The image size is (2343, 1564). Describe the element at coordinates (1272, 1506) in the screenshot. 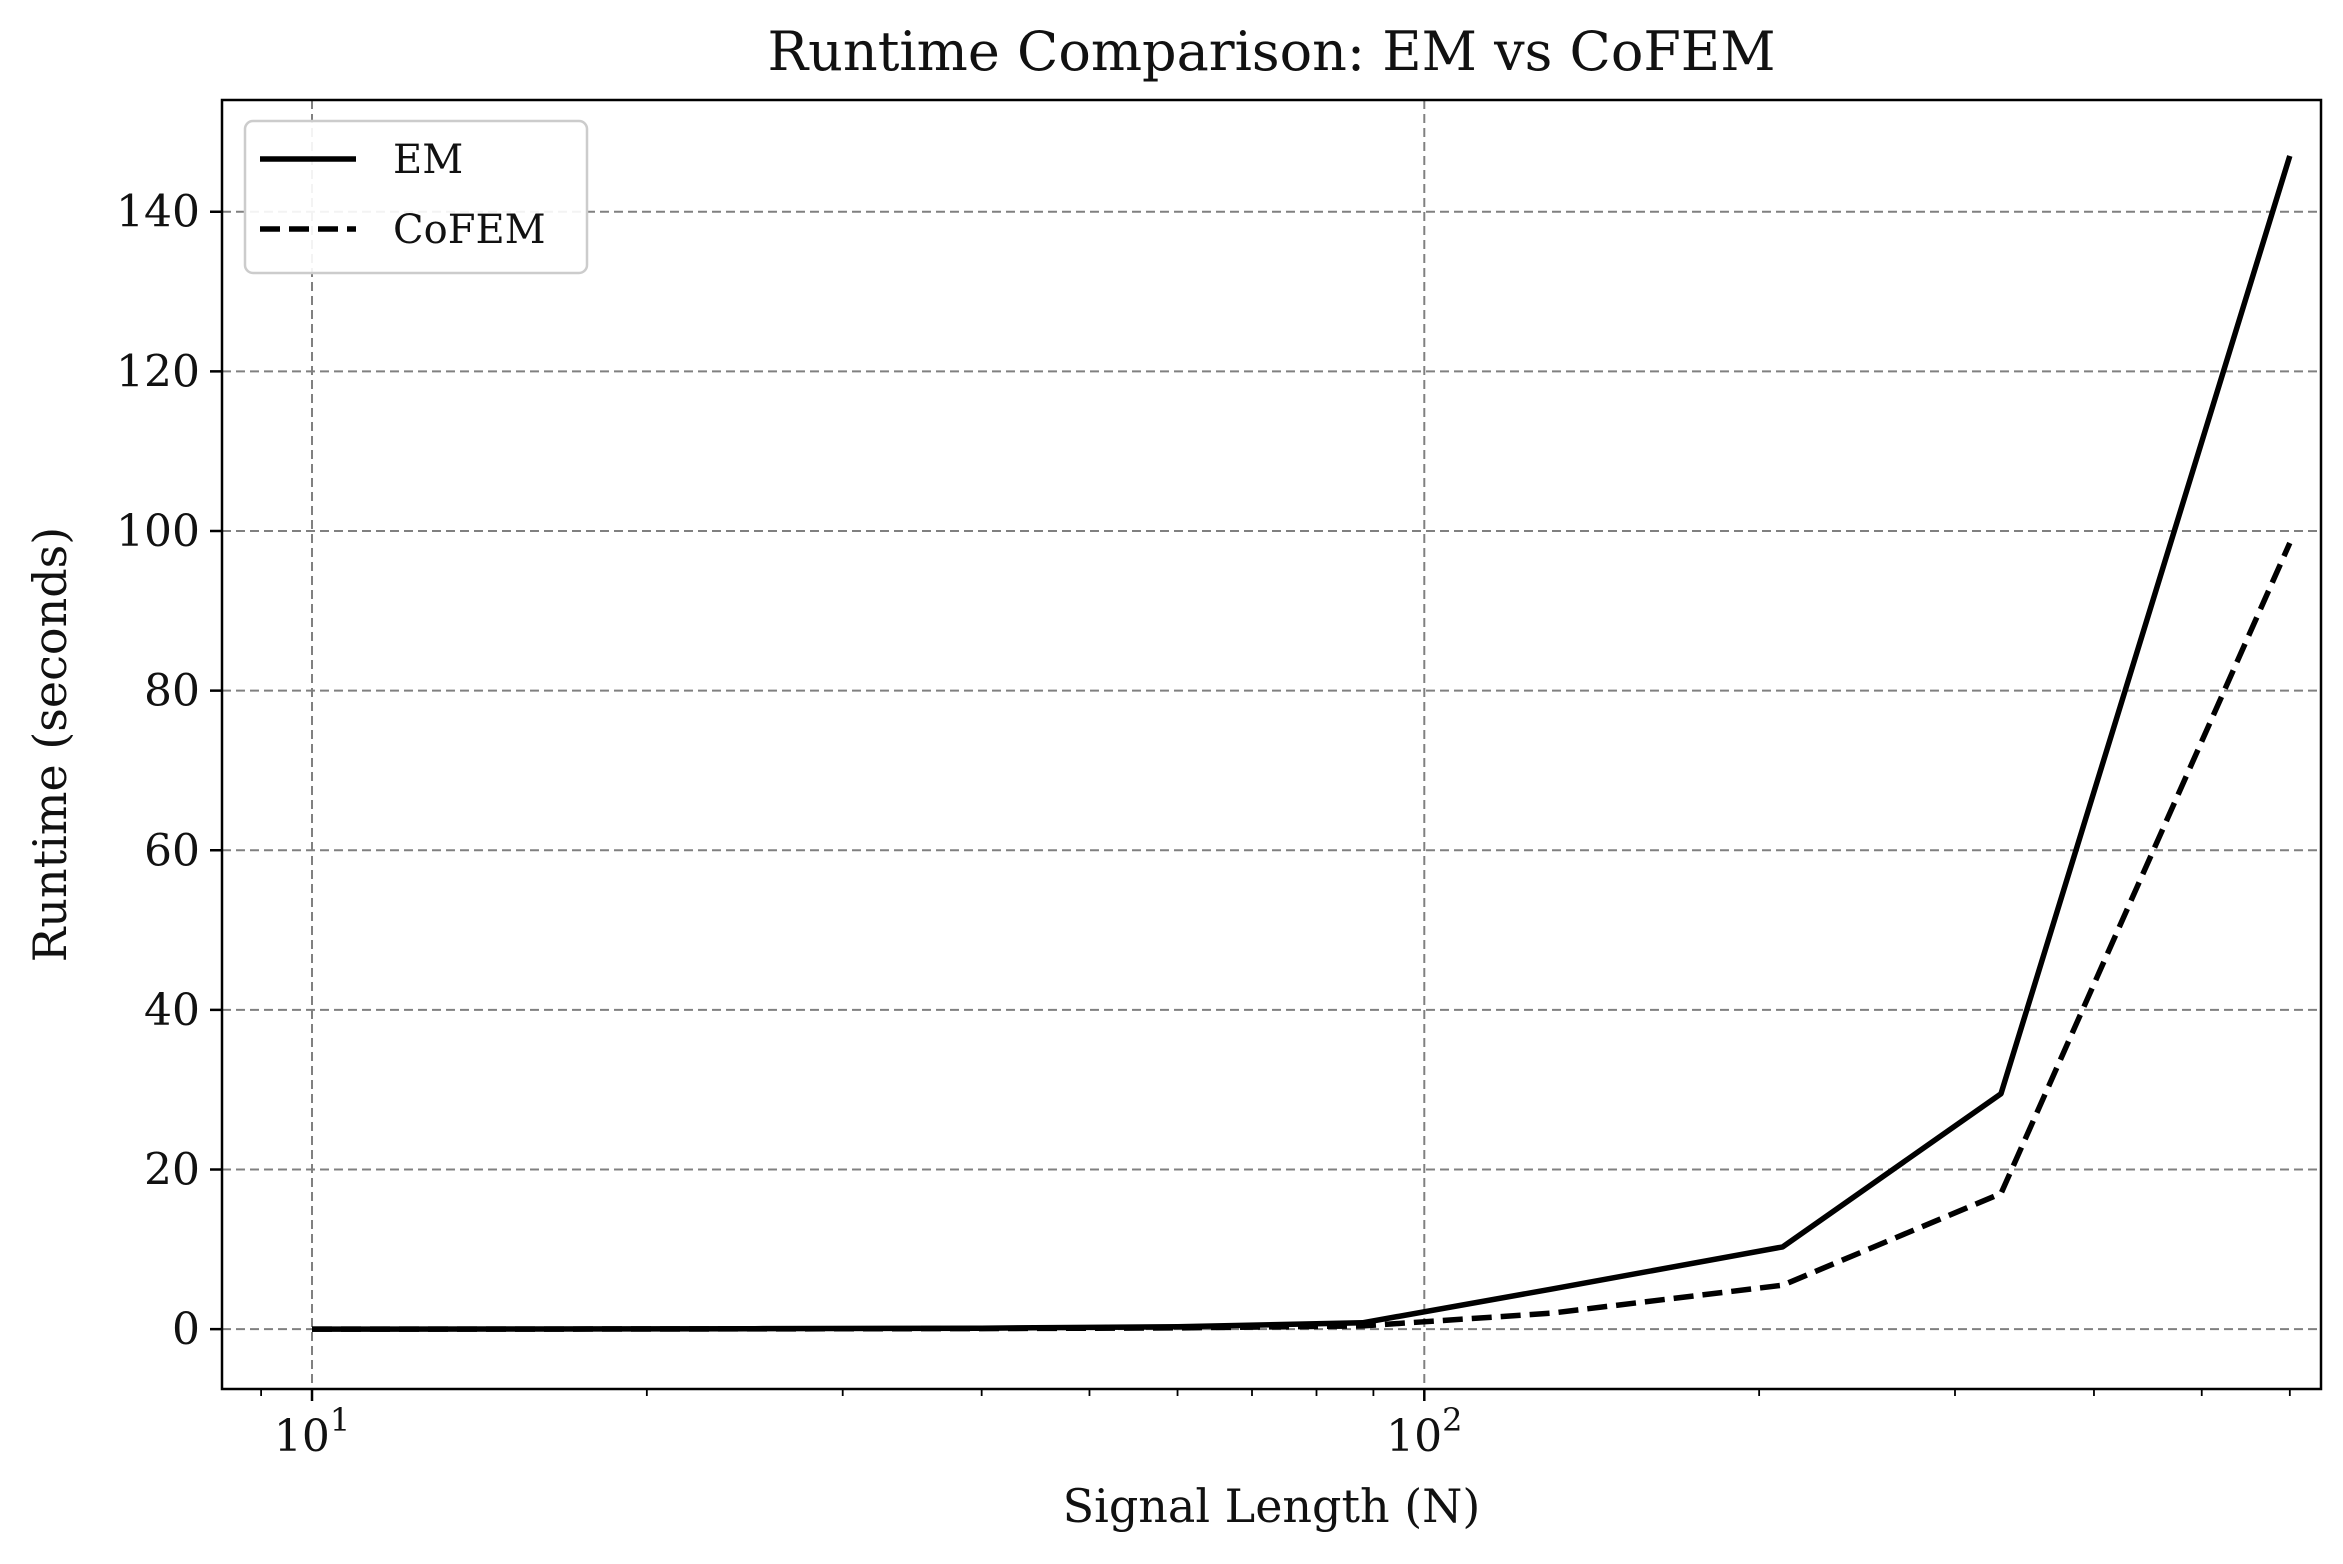

I see `x-axis-label: Signal Length (N)` at that location.